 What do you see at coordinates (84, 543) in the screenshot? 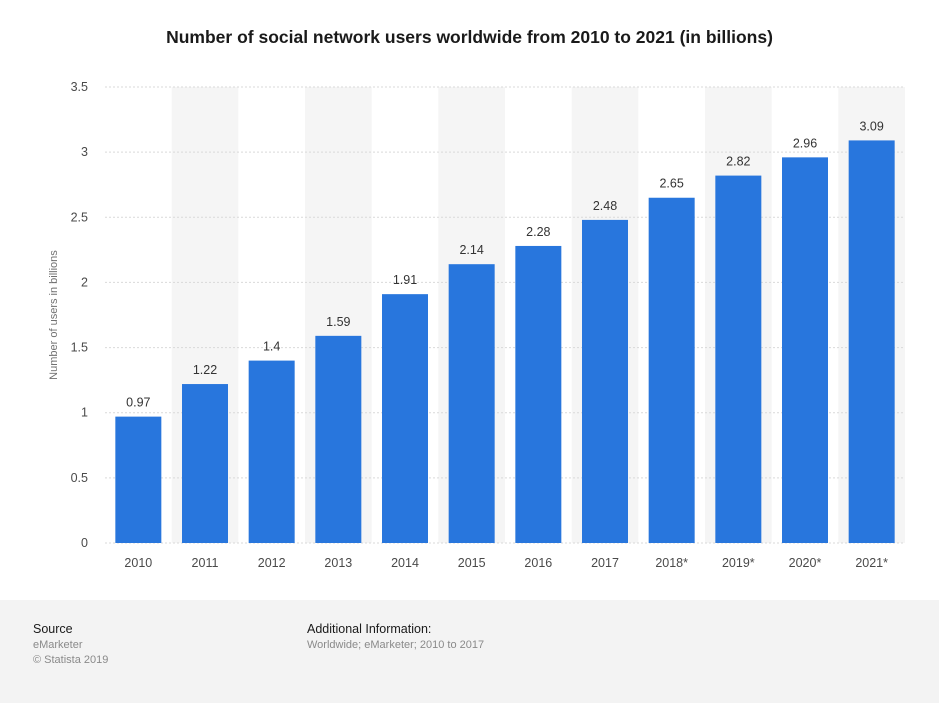
I see `y-tick-label: 0` at bounding box center [84, 543].